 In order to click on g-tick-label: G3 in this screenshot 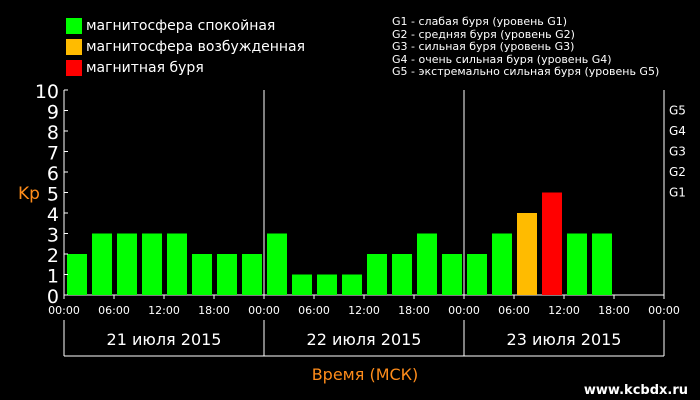, I will do `click(677, 152)`.